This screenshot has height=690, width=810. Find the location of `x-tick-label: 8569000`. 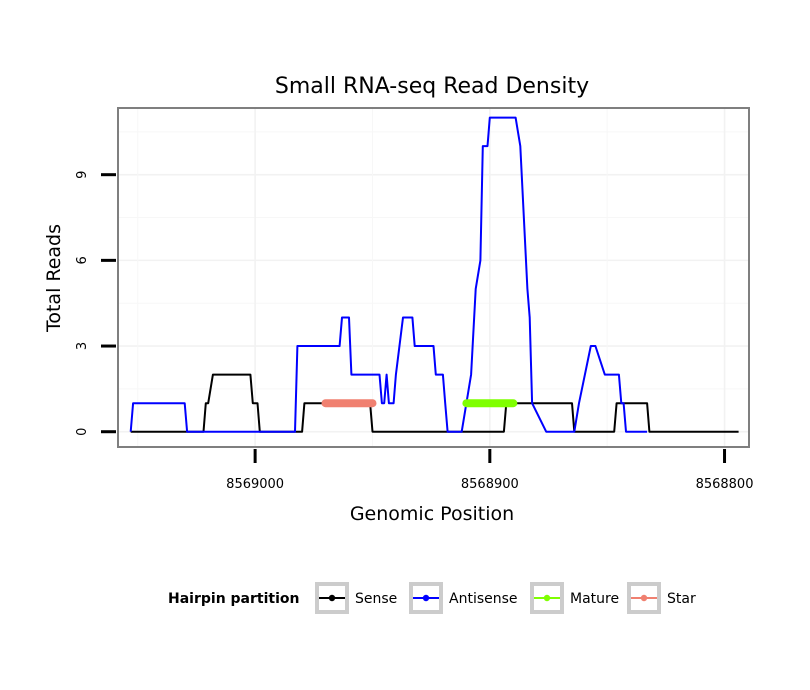

x-tick-label: 8569000 is located at coordinates (255, 484).